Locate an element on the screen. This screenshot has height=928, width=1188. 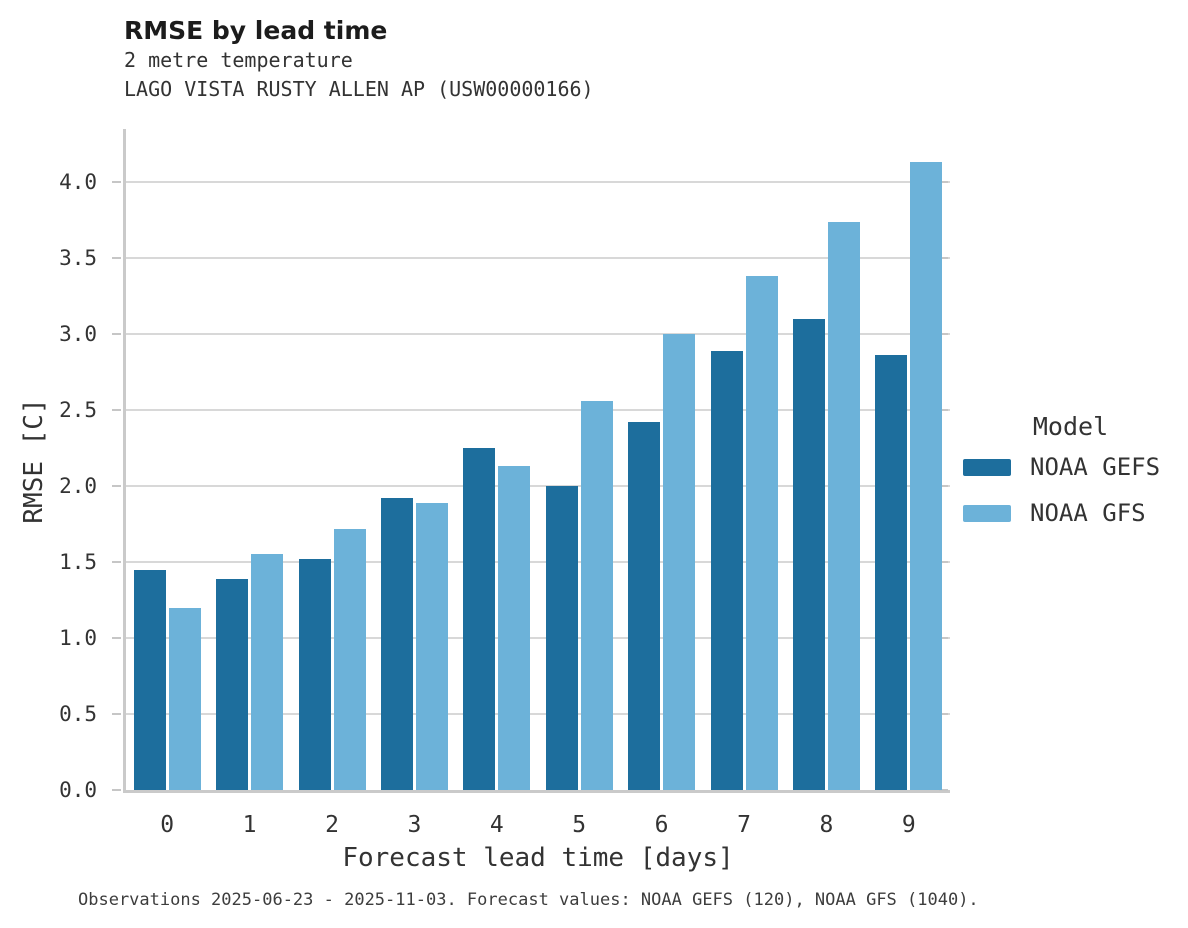
y-tick-label: 3.5 is located at coordinates (78, 258).